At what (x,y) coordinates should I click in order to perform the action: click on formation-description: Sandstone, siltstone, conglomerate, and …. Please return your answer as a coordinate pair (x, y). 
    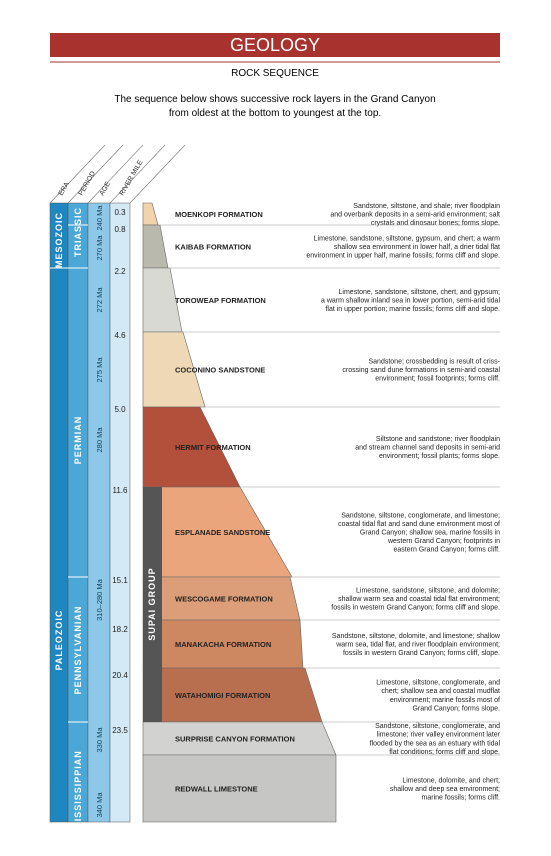
    Looking at the image, I should click on (420, 515).